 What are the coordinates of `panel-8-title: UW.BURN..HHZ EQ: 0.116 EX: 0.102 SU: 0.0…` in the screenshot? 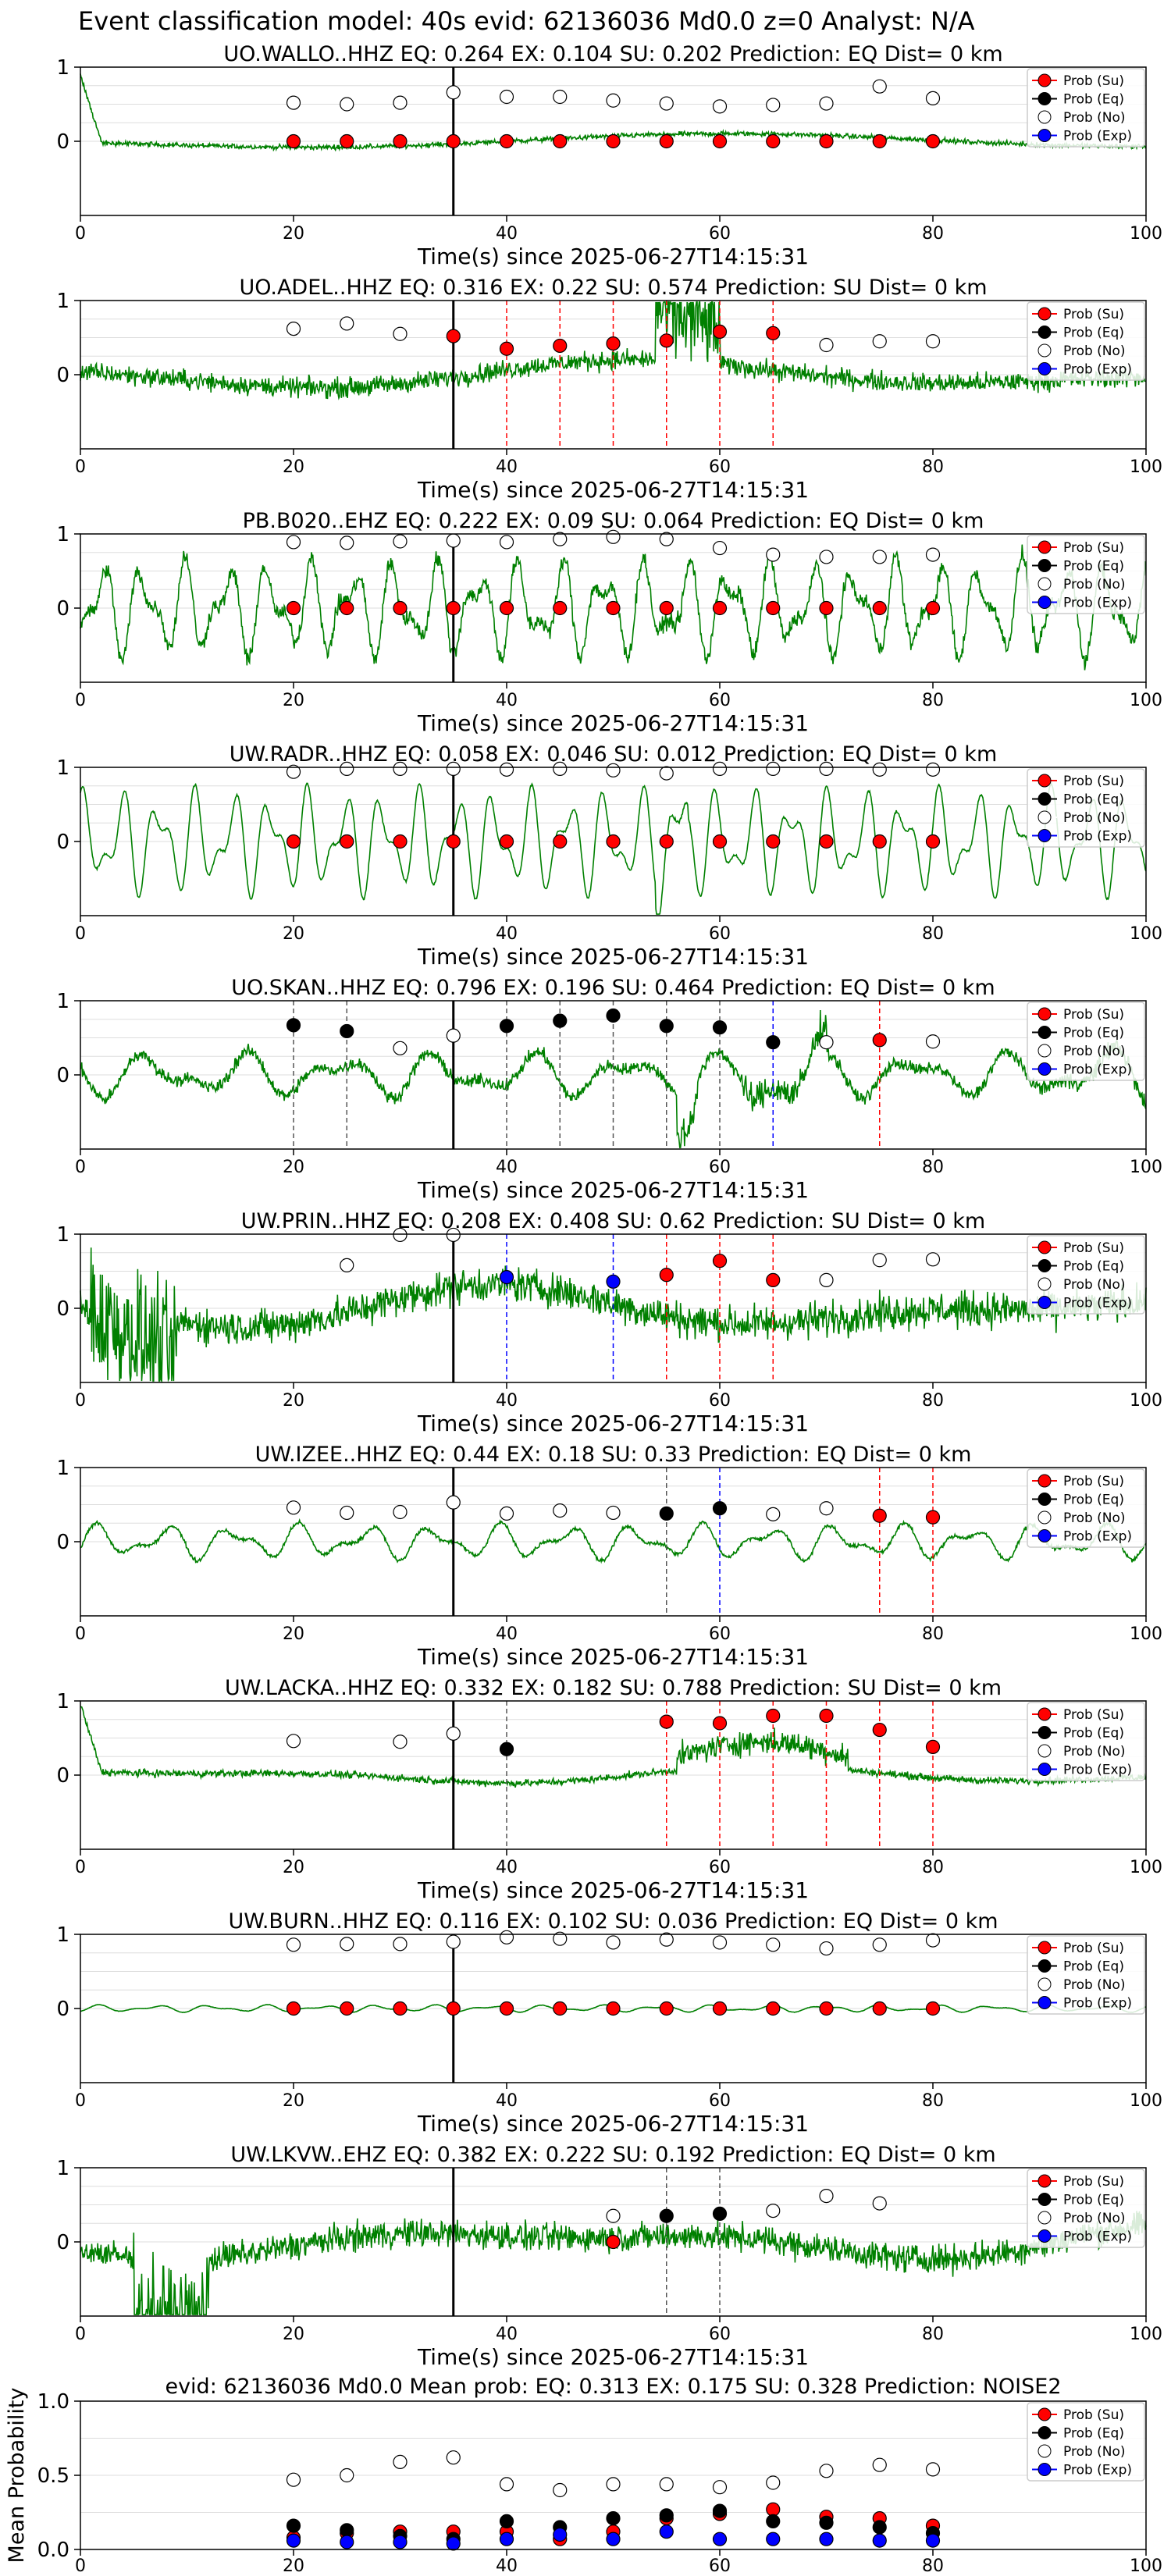 It's located at (613, 1921).